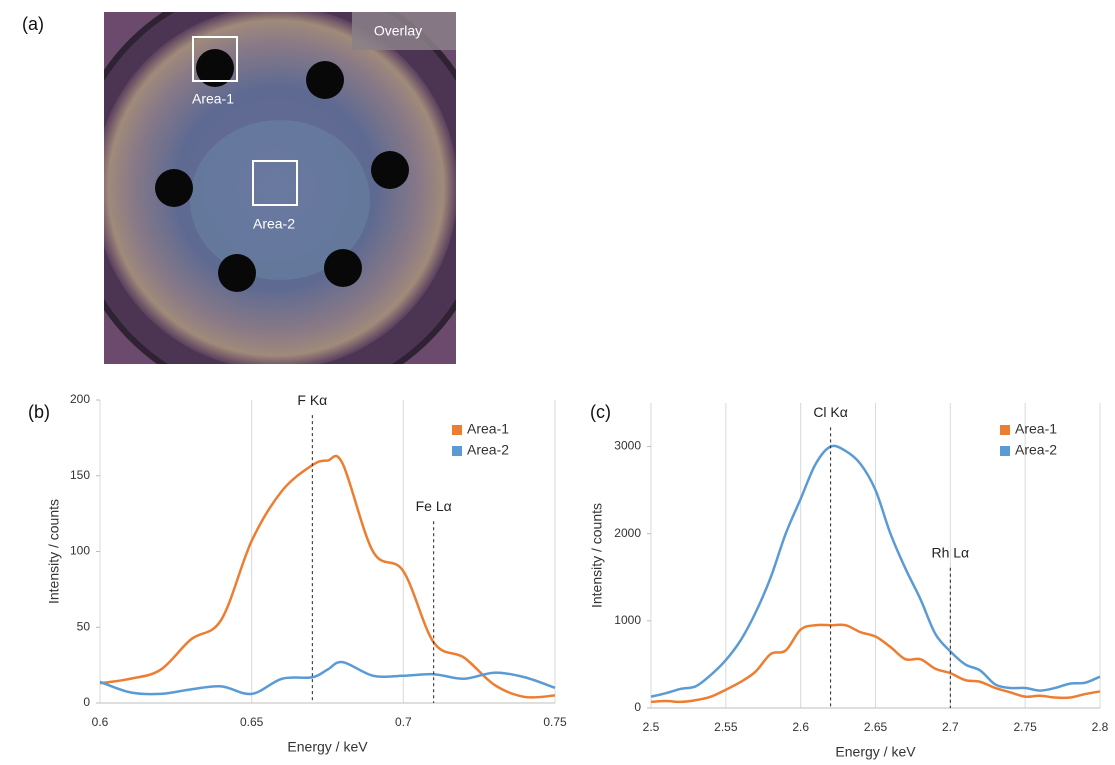 Image resolution: width=1115 pixels, height=765 pixels. I want to click on x-tick-label: 0.6, so click(100, 722).